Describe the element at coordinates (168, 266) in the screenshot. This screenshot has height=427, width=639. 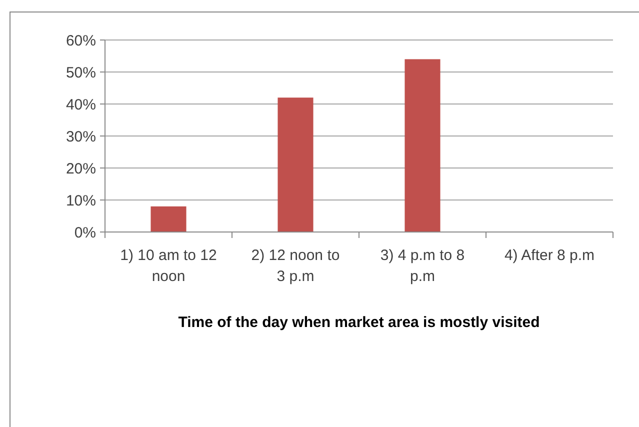
I see `x-tick-label: 1) 10 am to 12 noon` at that location.